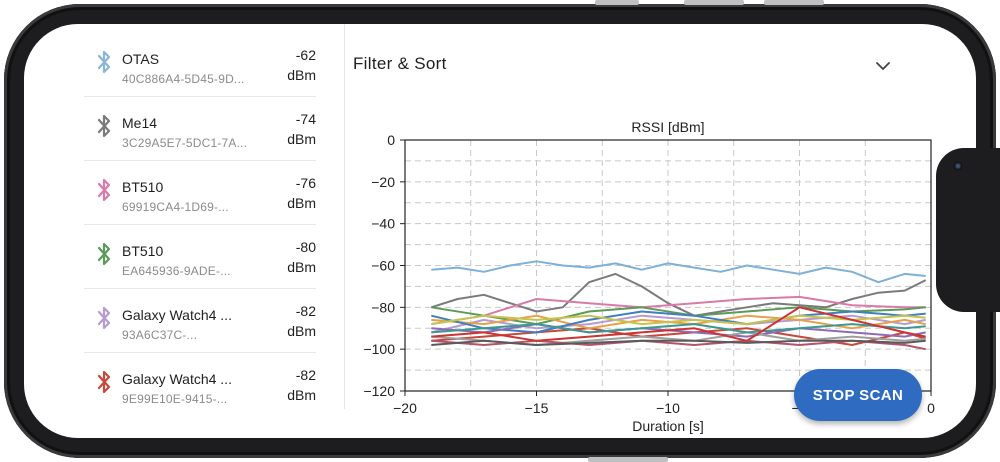 Image resolution: width=1000 pixels, height=462 pixels. I want to click on device-row: BT510 69919CA4-1D69-... -76 dBm, so click(200, 192).